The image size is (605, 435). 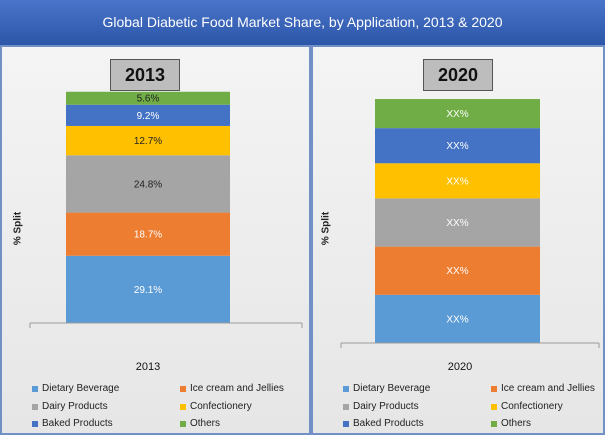 What do you see at coordinates (458, 75) in the screenshot?
I see `year-box-2020: 2020` at bounding box center [458, 75].